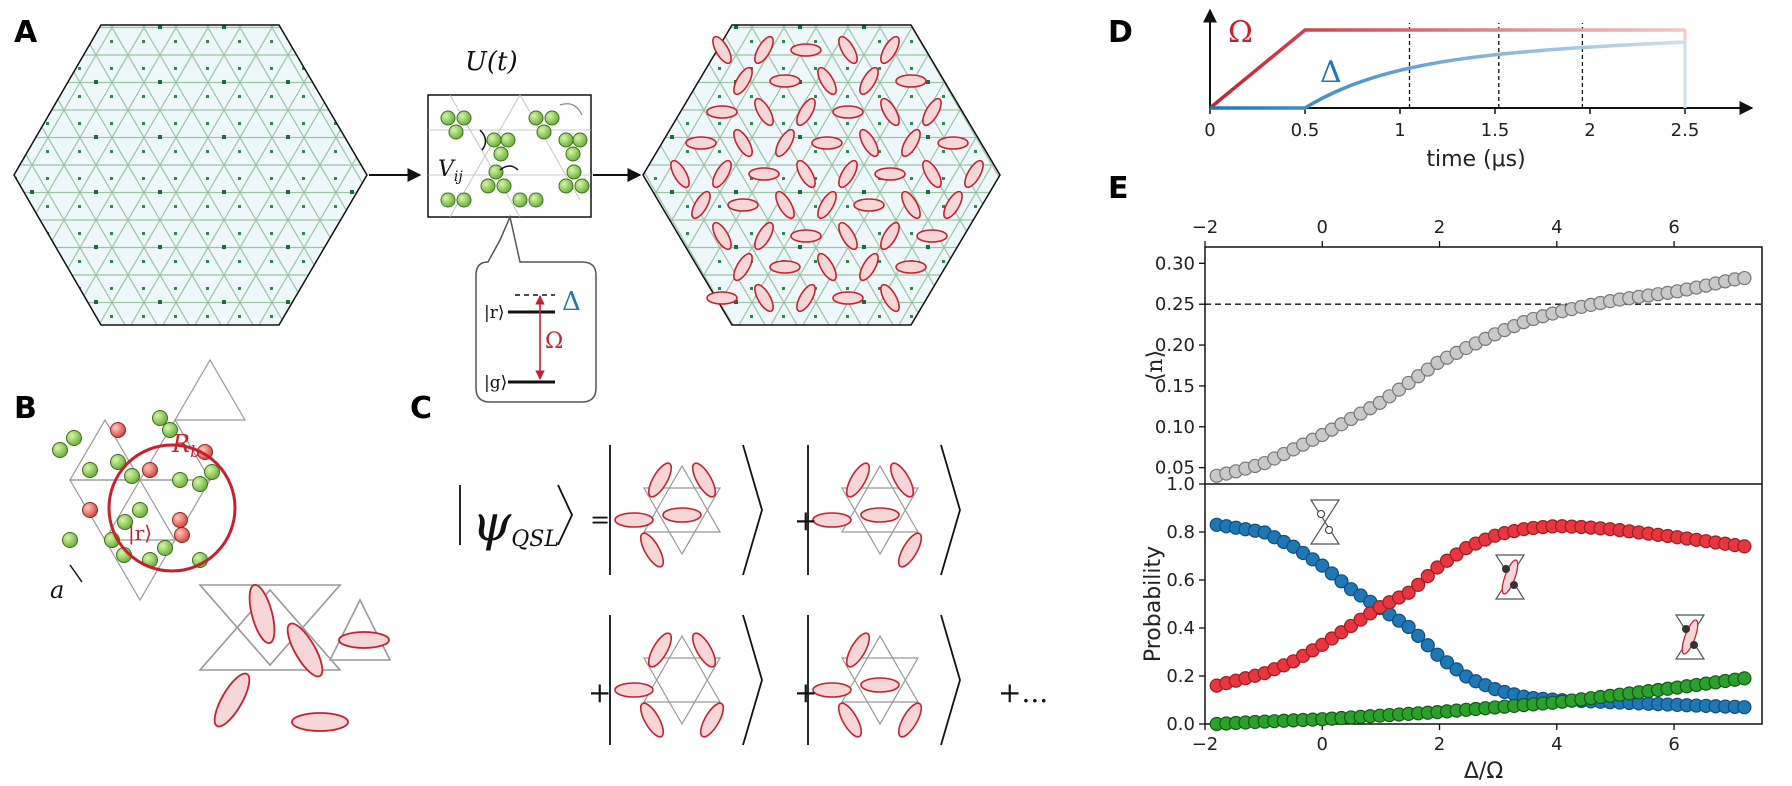 The width and height of the screenshot is (1792, 786). What do you see at coordinates (1690, 637) in the screenshot?
I see `e-double-dimer-icon` at bounding box center [1690, 637].